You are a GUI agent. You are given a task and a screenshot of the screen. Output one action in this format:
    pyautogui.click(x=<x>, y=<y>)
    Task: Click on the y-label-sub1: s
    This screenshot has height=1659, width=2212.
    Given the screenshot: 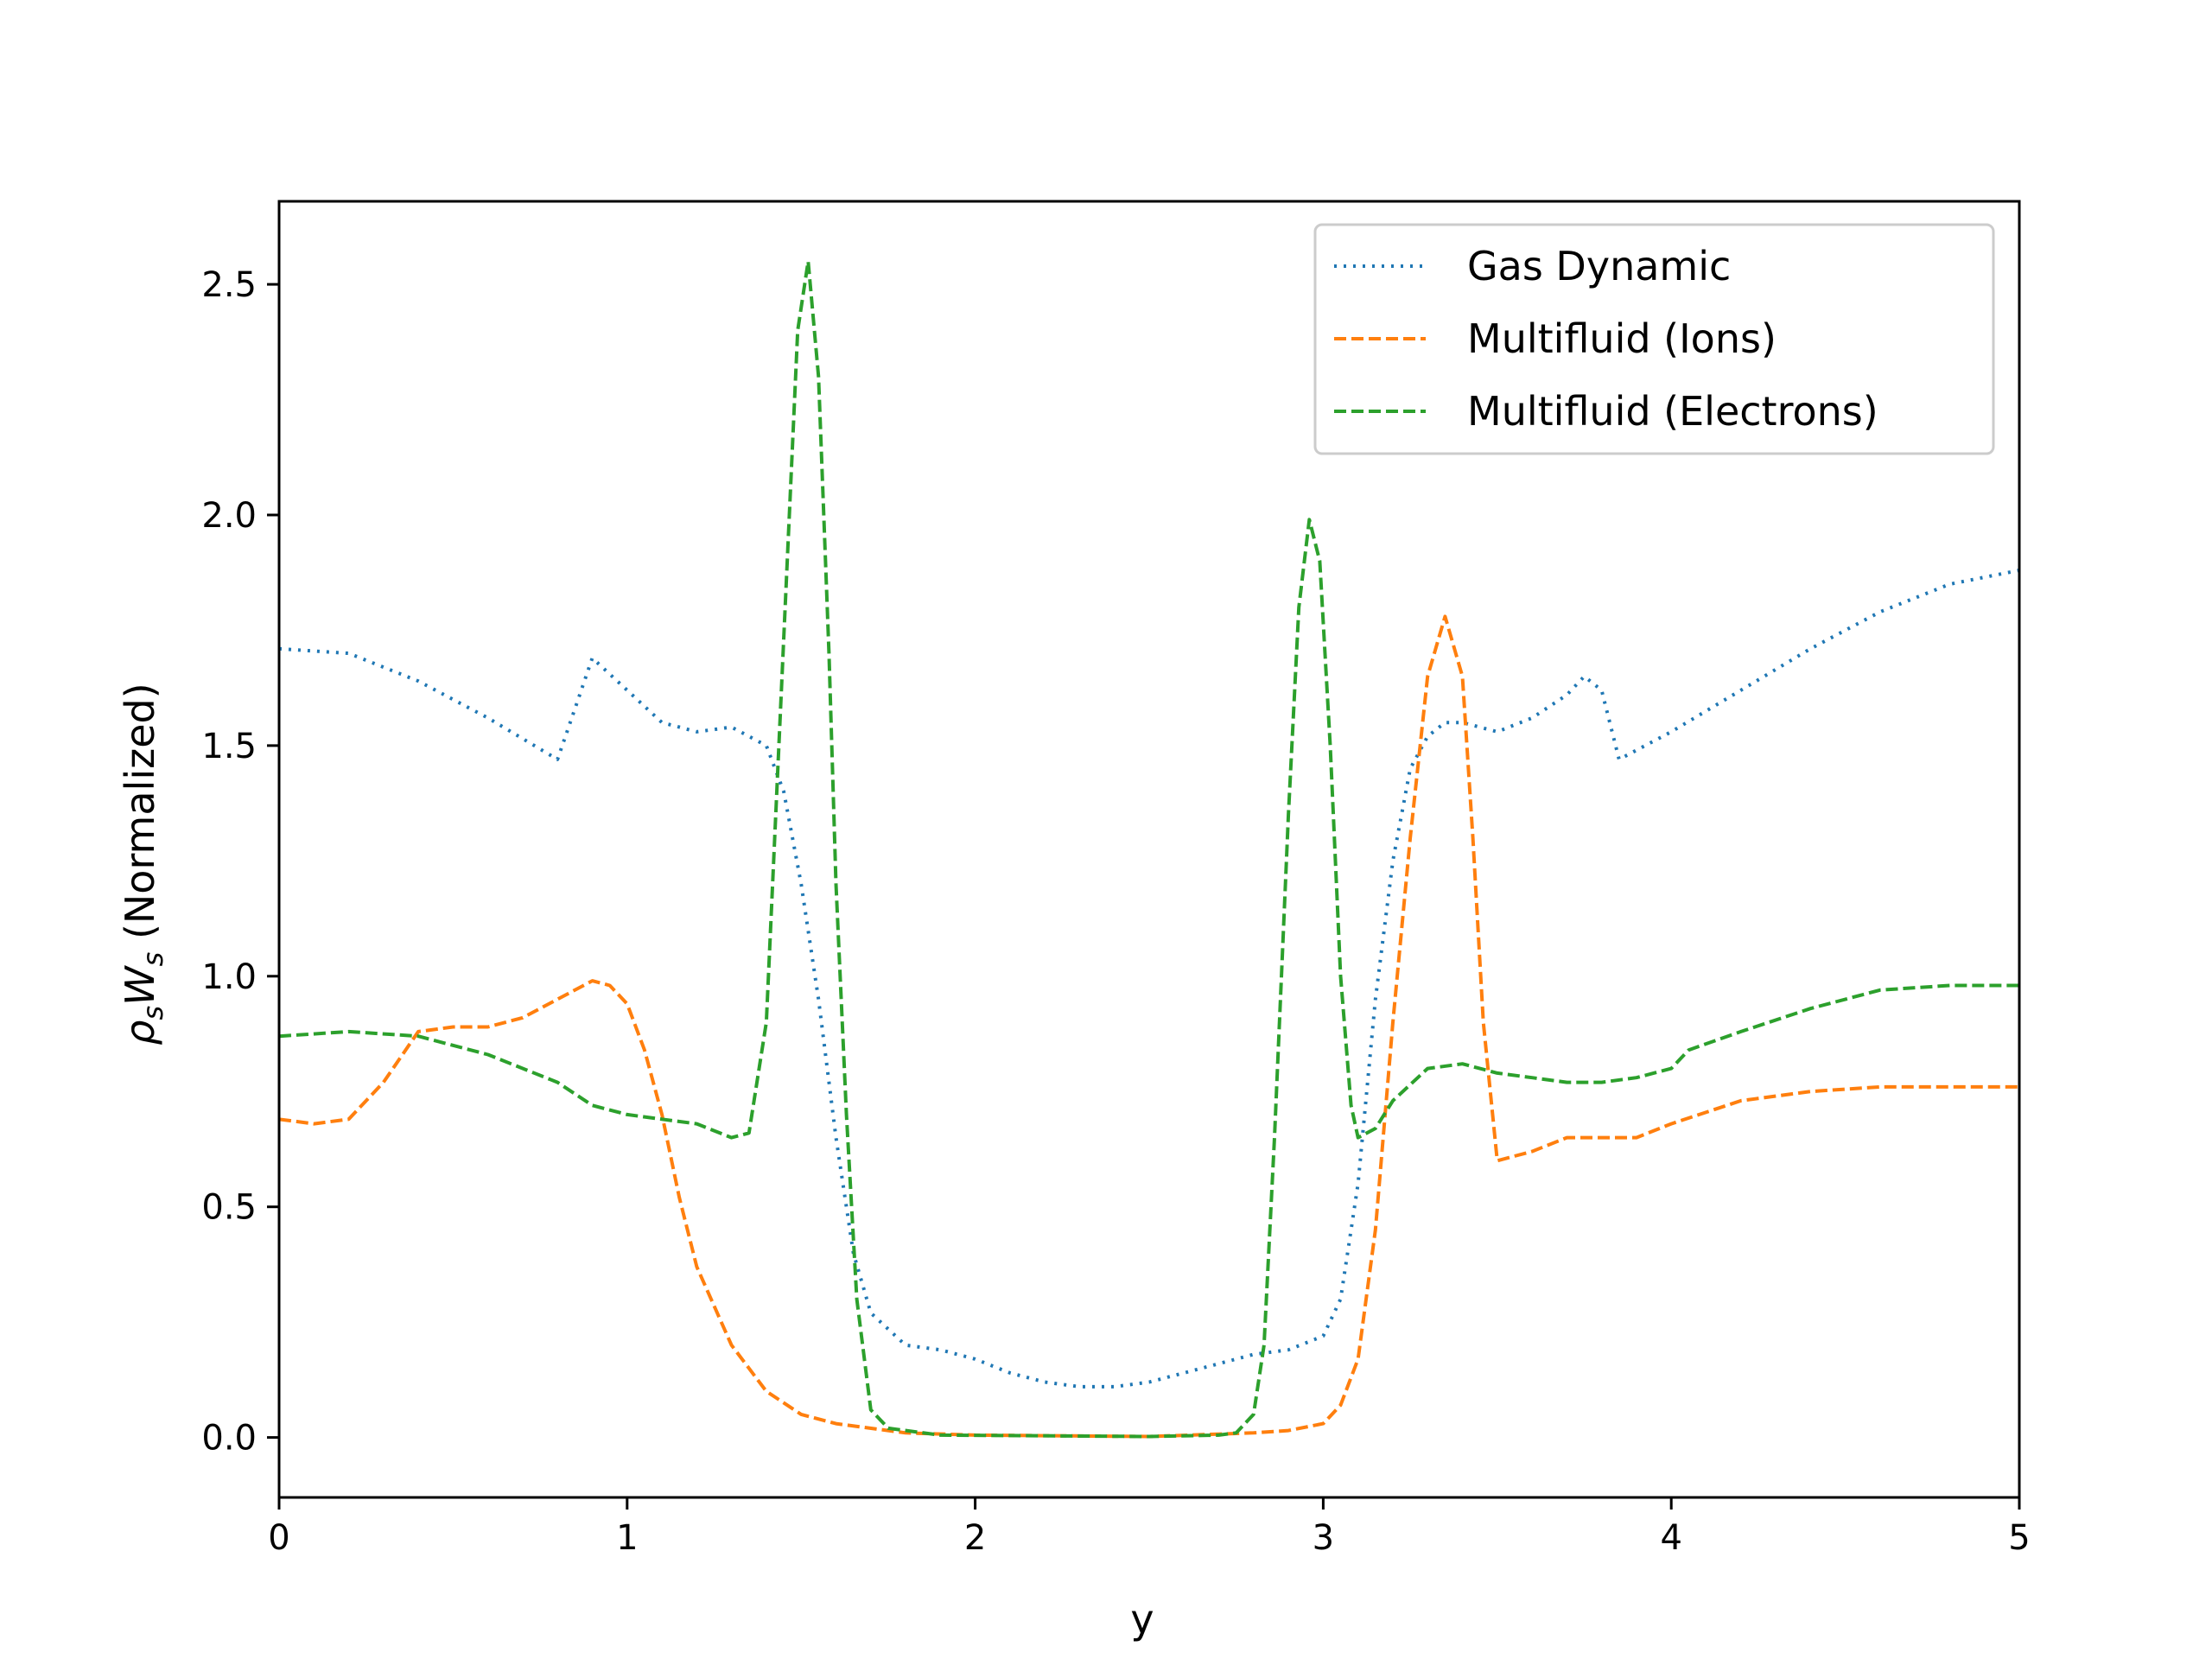 What is the action you would take?
    pyautogui.click(x=153, y=1013)
    